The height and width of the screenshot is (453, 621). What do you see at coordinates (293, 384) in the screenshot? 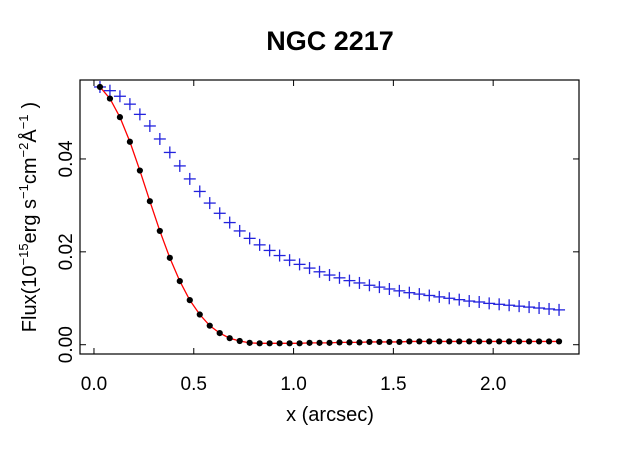
I see `x-tick-label: 1.0` at bounding box center [293, 384].